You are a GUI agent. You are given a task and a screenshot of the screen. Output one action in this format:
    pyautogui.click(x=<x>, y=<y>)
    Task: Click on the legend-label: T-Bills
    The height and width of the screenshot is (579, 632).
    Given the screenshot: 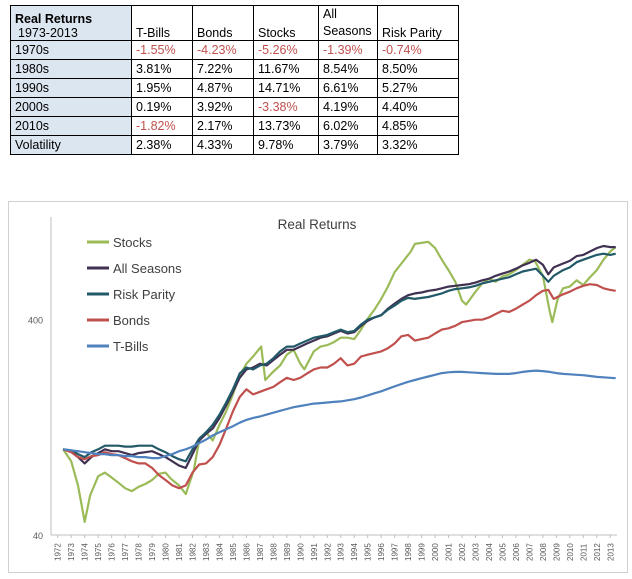 What is the action you would take?
    pyautogui.click(x=131, y=346)
    